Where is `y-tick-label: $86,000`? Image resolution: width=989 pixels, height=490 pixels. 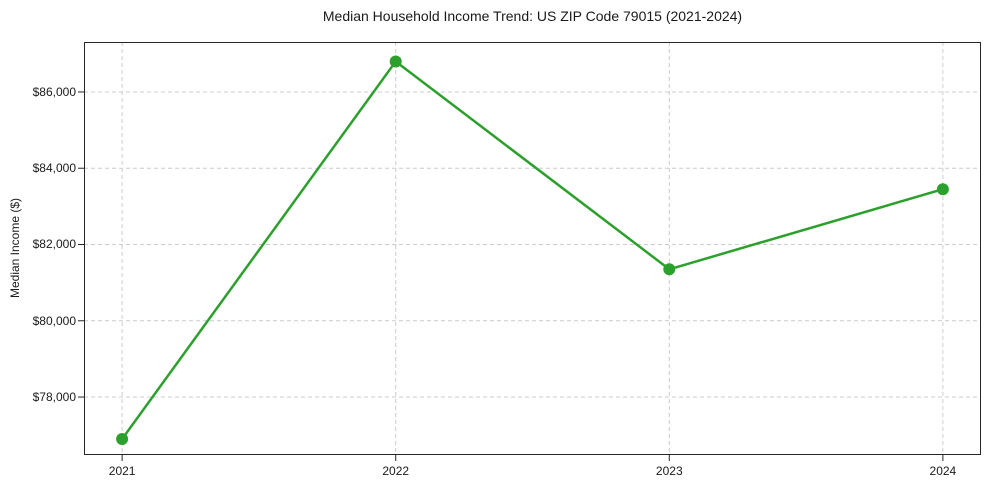 y-tick-label: $86,000 is located at coordinates (54, 91).